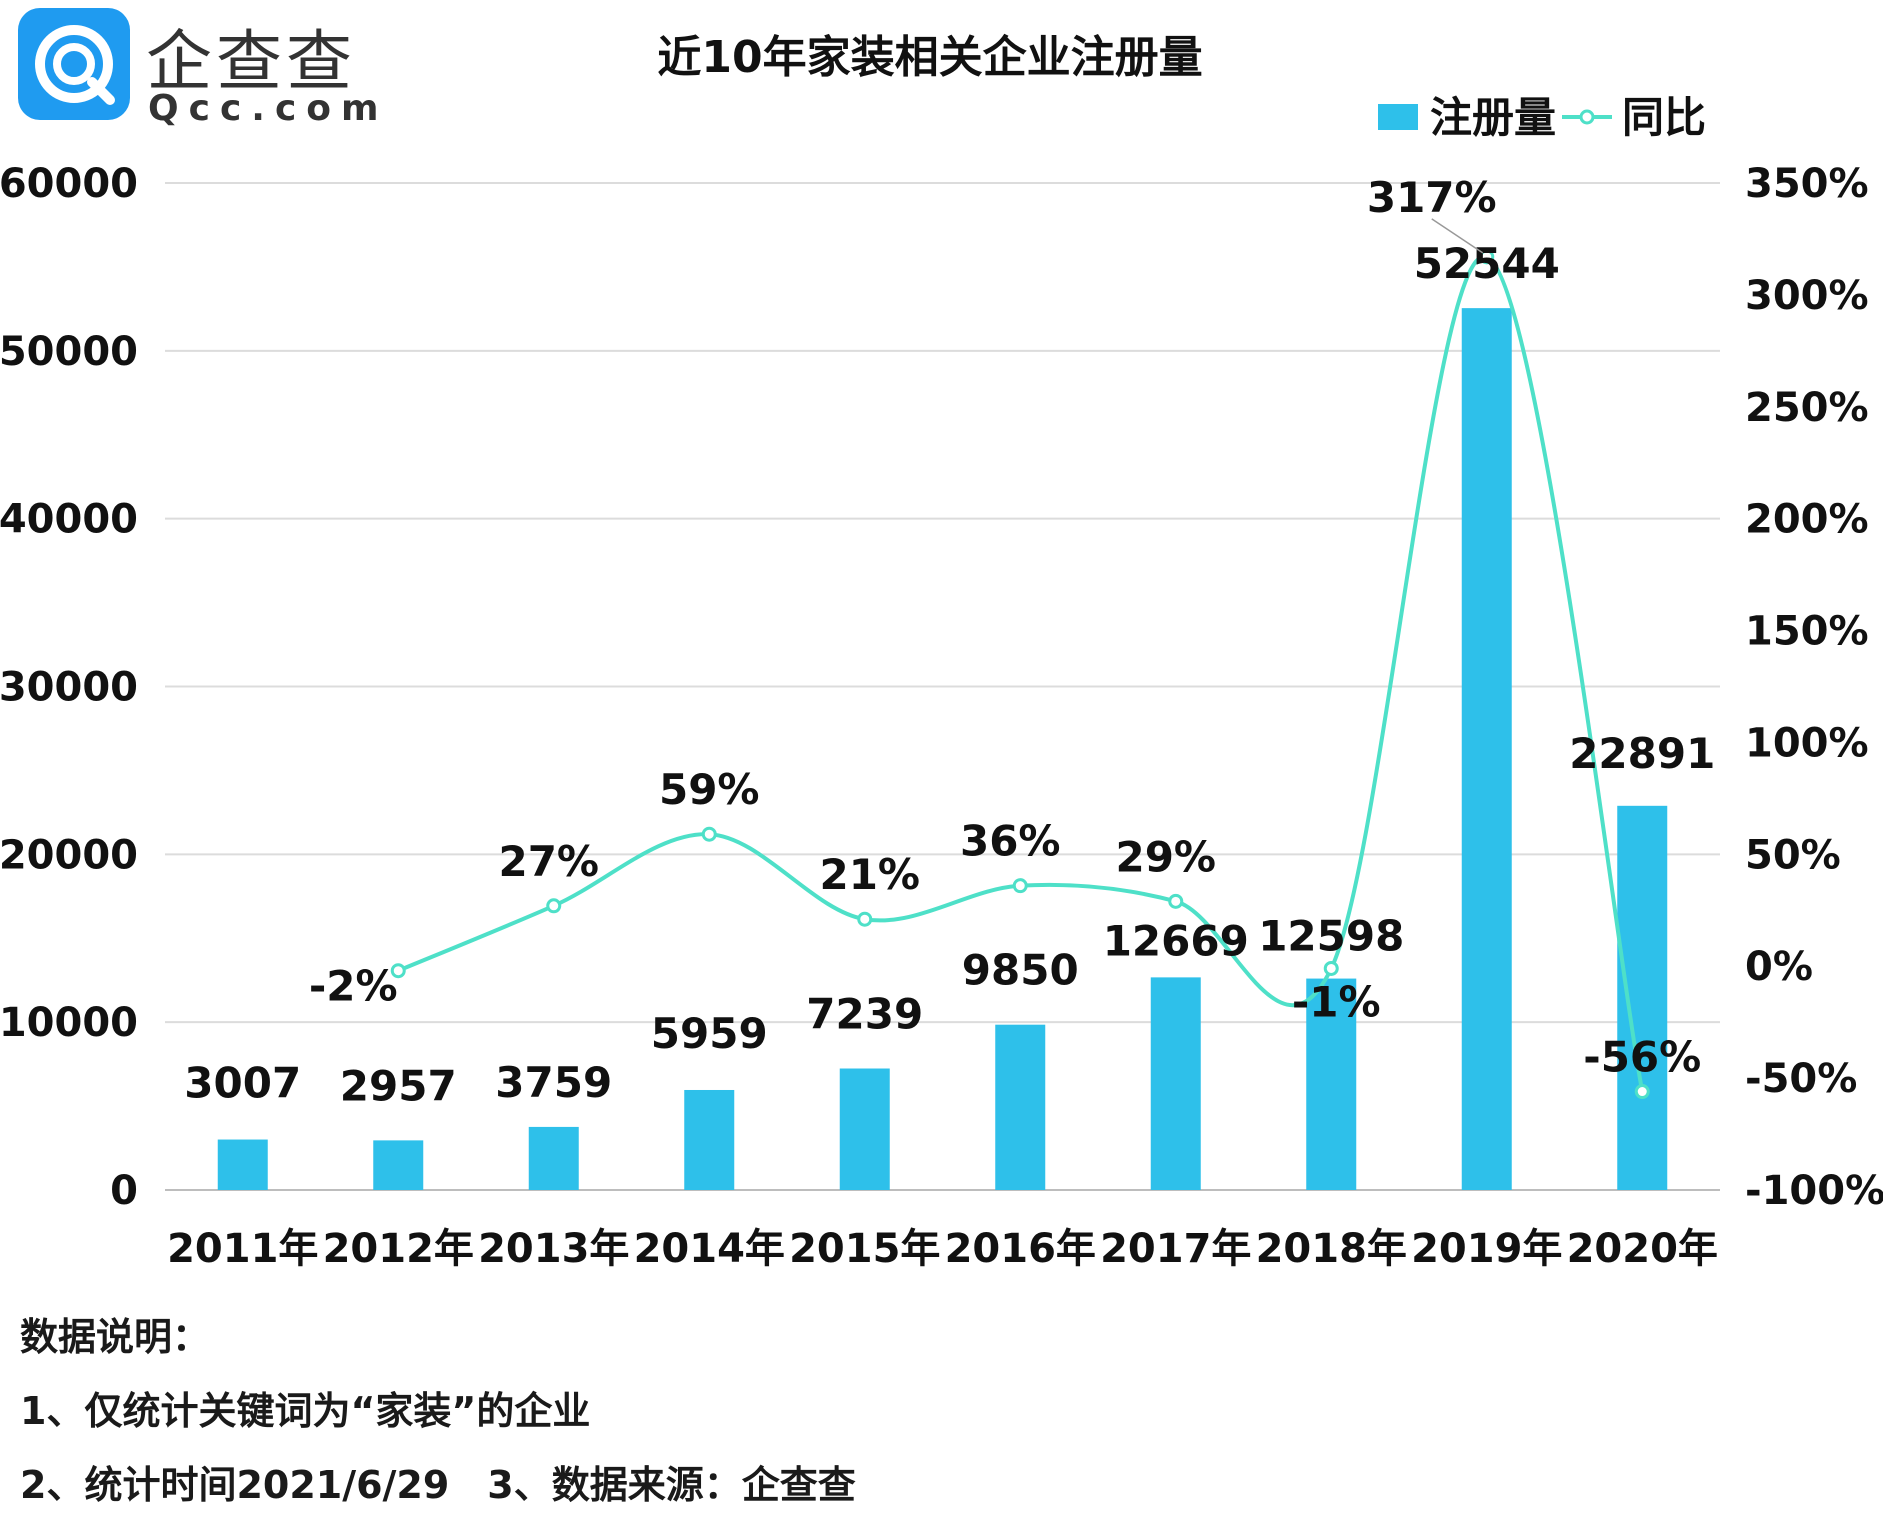  Describe the element at coordinates (1336, 1001) in the screenshot. I see `yoy-value-label: -1%` at that location.